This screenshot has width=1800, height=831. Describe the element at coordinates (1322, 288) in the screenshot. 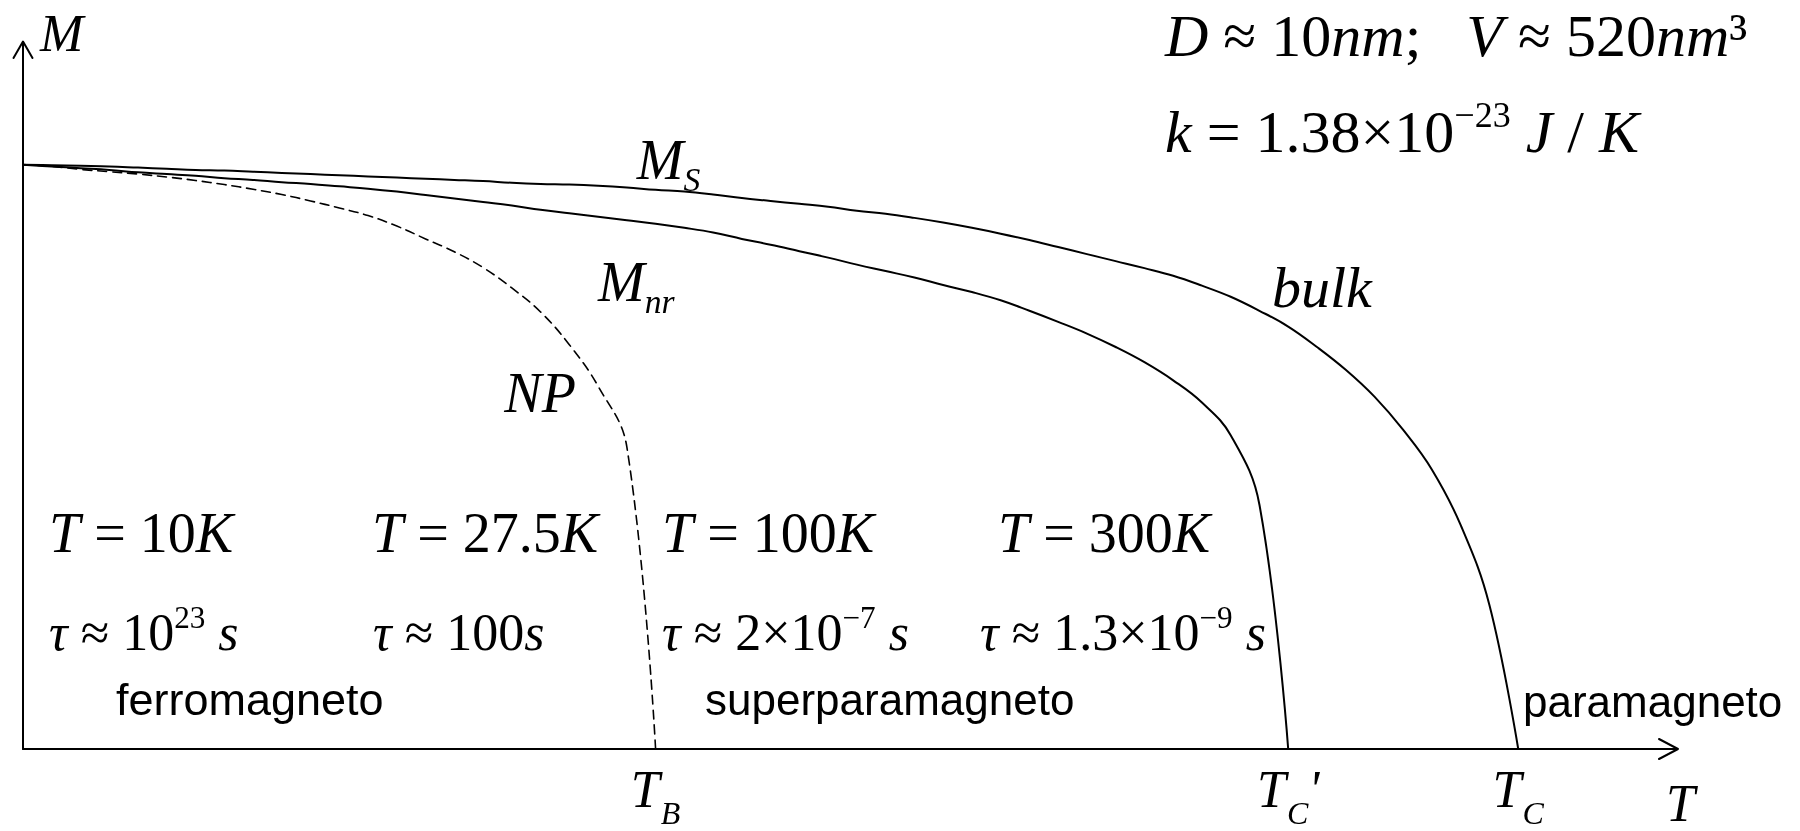

I see `annotation: bulk` at that location.